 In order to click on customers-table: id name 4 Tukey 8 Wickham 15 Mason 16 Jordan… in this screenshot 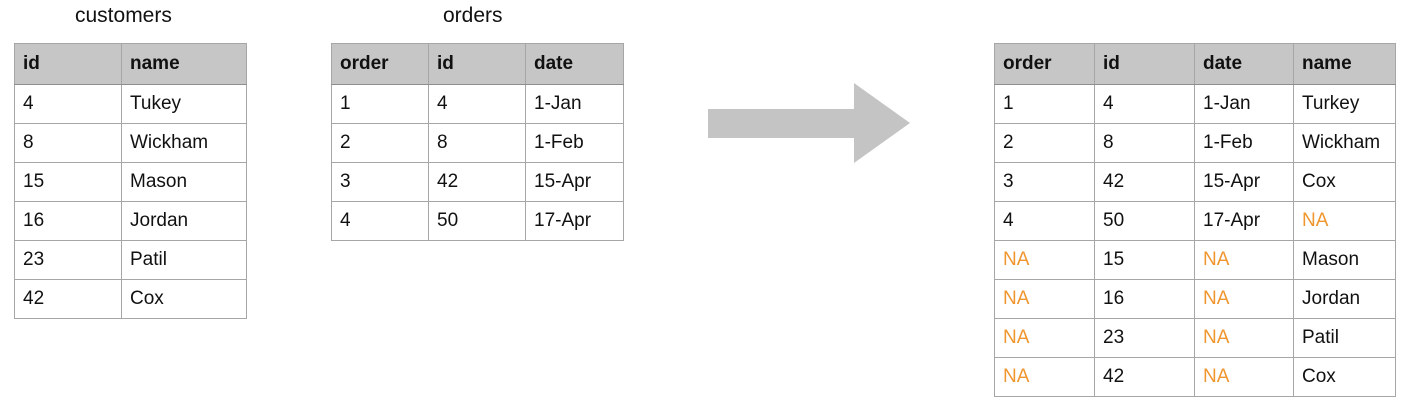, I will do `click(130, 181)`.